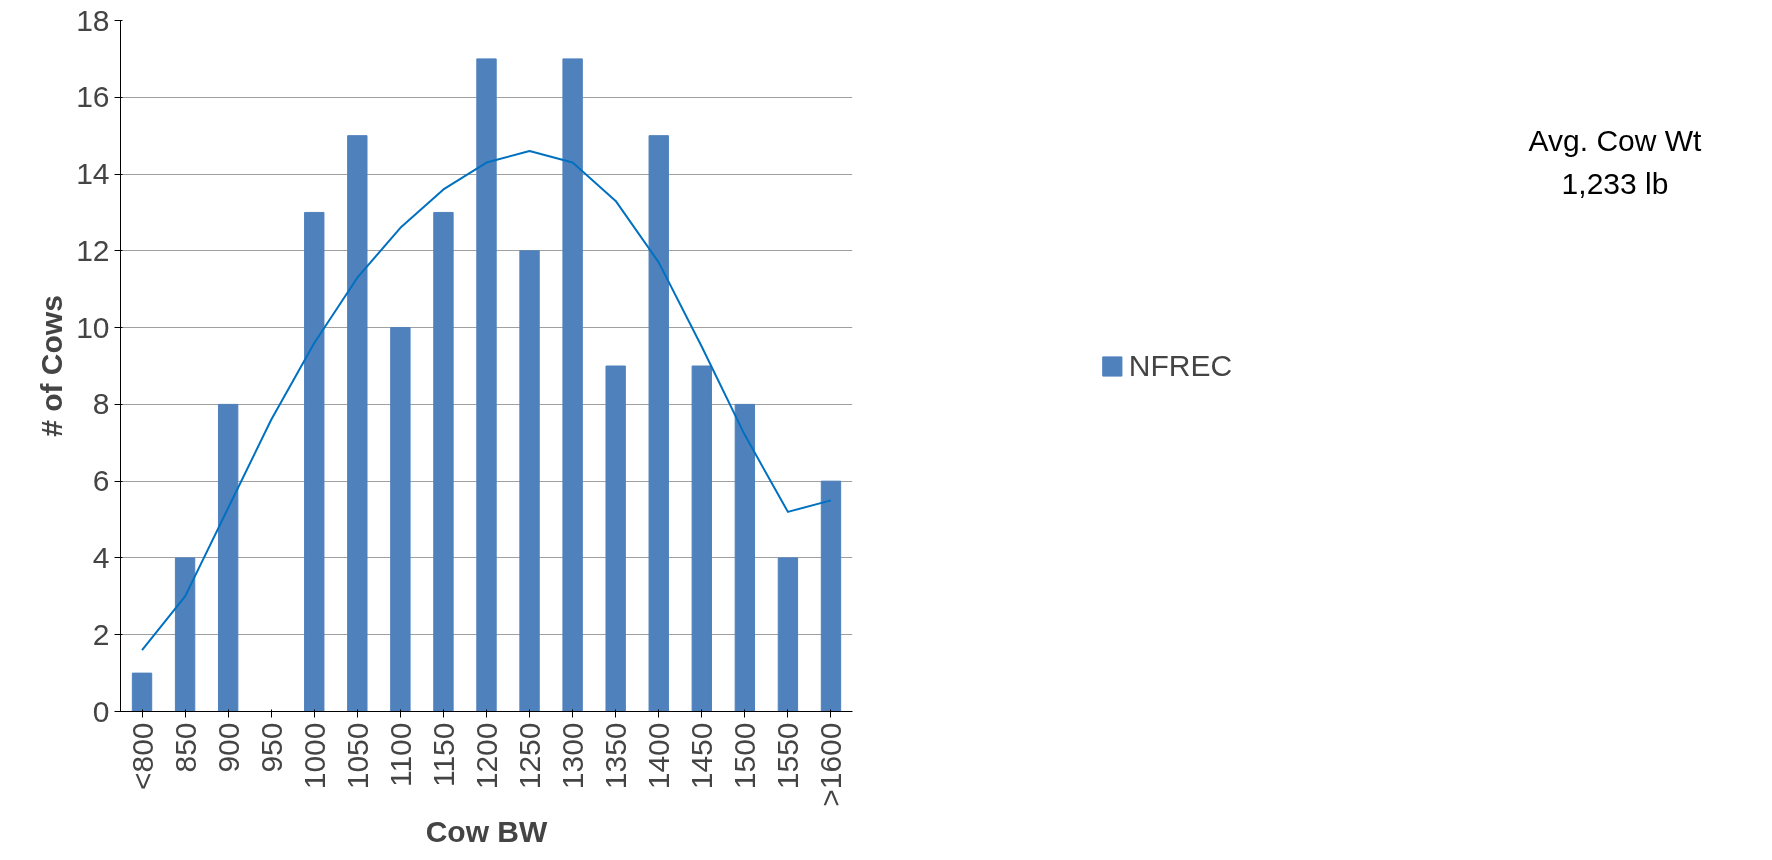 This screenshot has width=1772, height=860. Describe the element at coordinates (101, 634) in the screenshot. I see `y-tick-label: 2` at that location.